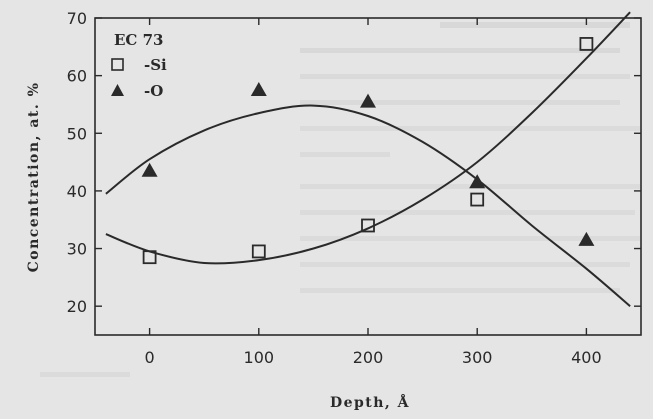  What do you see at coordinates (34, 177) in the screenshot?
I see `y-axis-title: Concentration, at. %` at bounding box center [34, 177].